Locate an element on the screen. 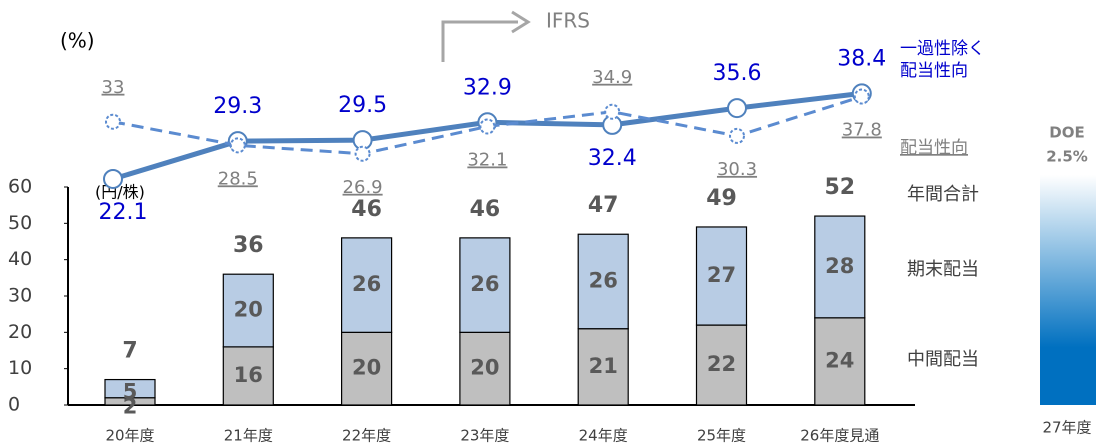  doe-bar is located at coordinates (1068, 290).